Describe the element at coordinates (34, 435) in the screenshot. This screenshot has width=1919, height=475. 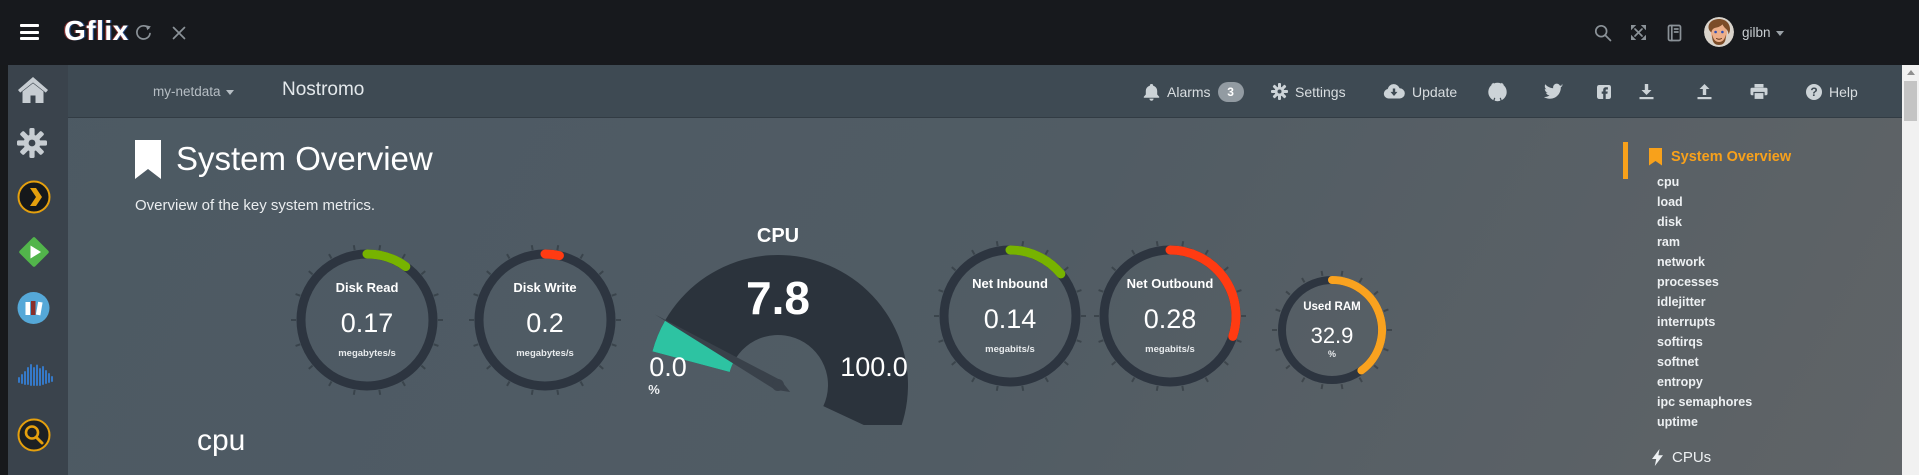
I see `search-app-icon` at that location.